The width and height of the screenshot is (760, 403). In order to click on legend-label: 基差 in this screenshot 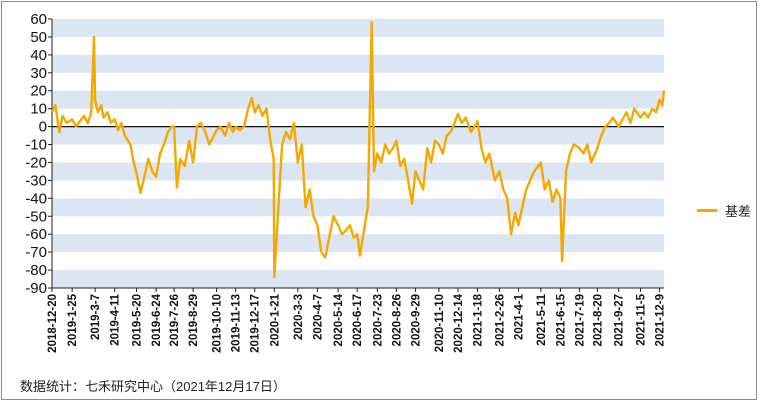, I will do `click(738, 211)`.